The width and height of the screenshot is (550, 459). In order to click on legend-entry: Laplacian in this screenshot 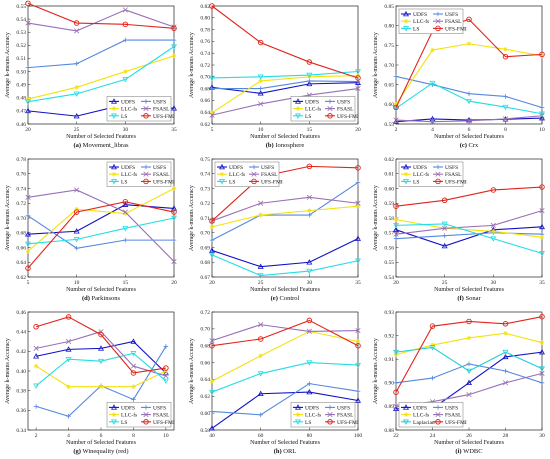, I will do `click(418, 422)`.